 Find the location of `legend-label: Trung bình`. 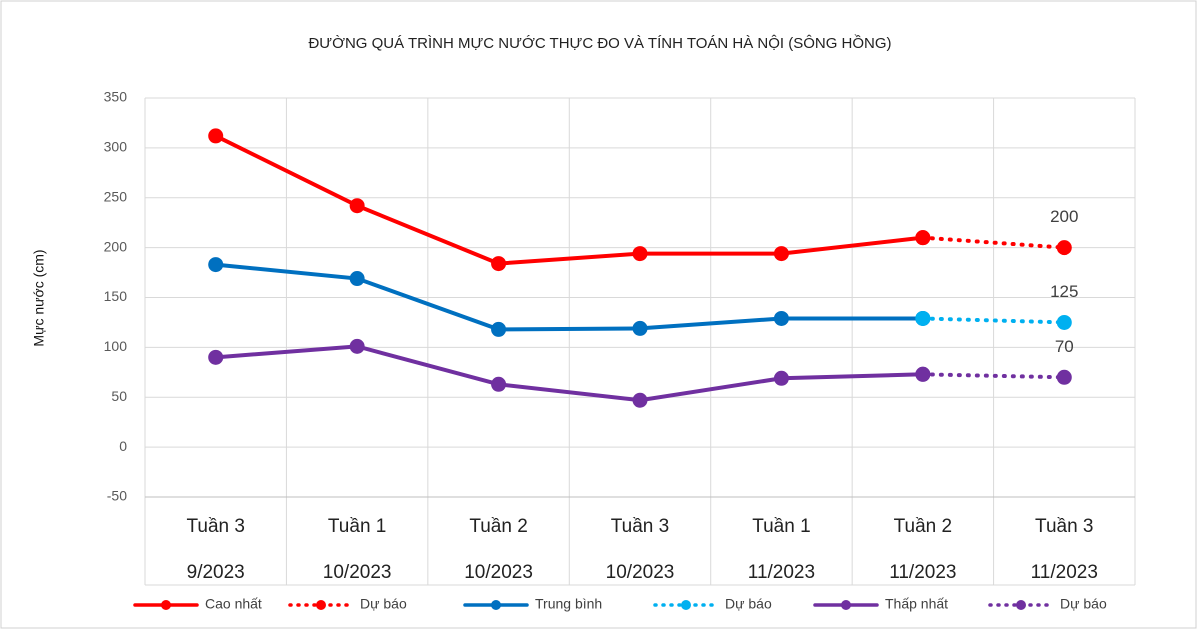

legend-label: Trung bình is located at coordinates (568, 604).